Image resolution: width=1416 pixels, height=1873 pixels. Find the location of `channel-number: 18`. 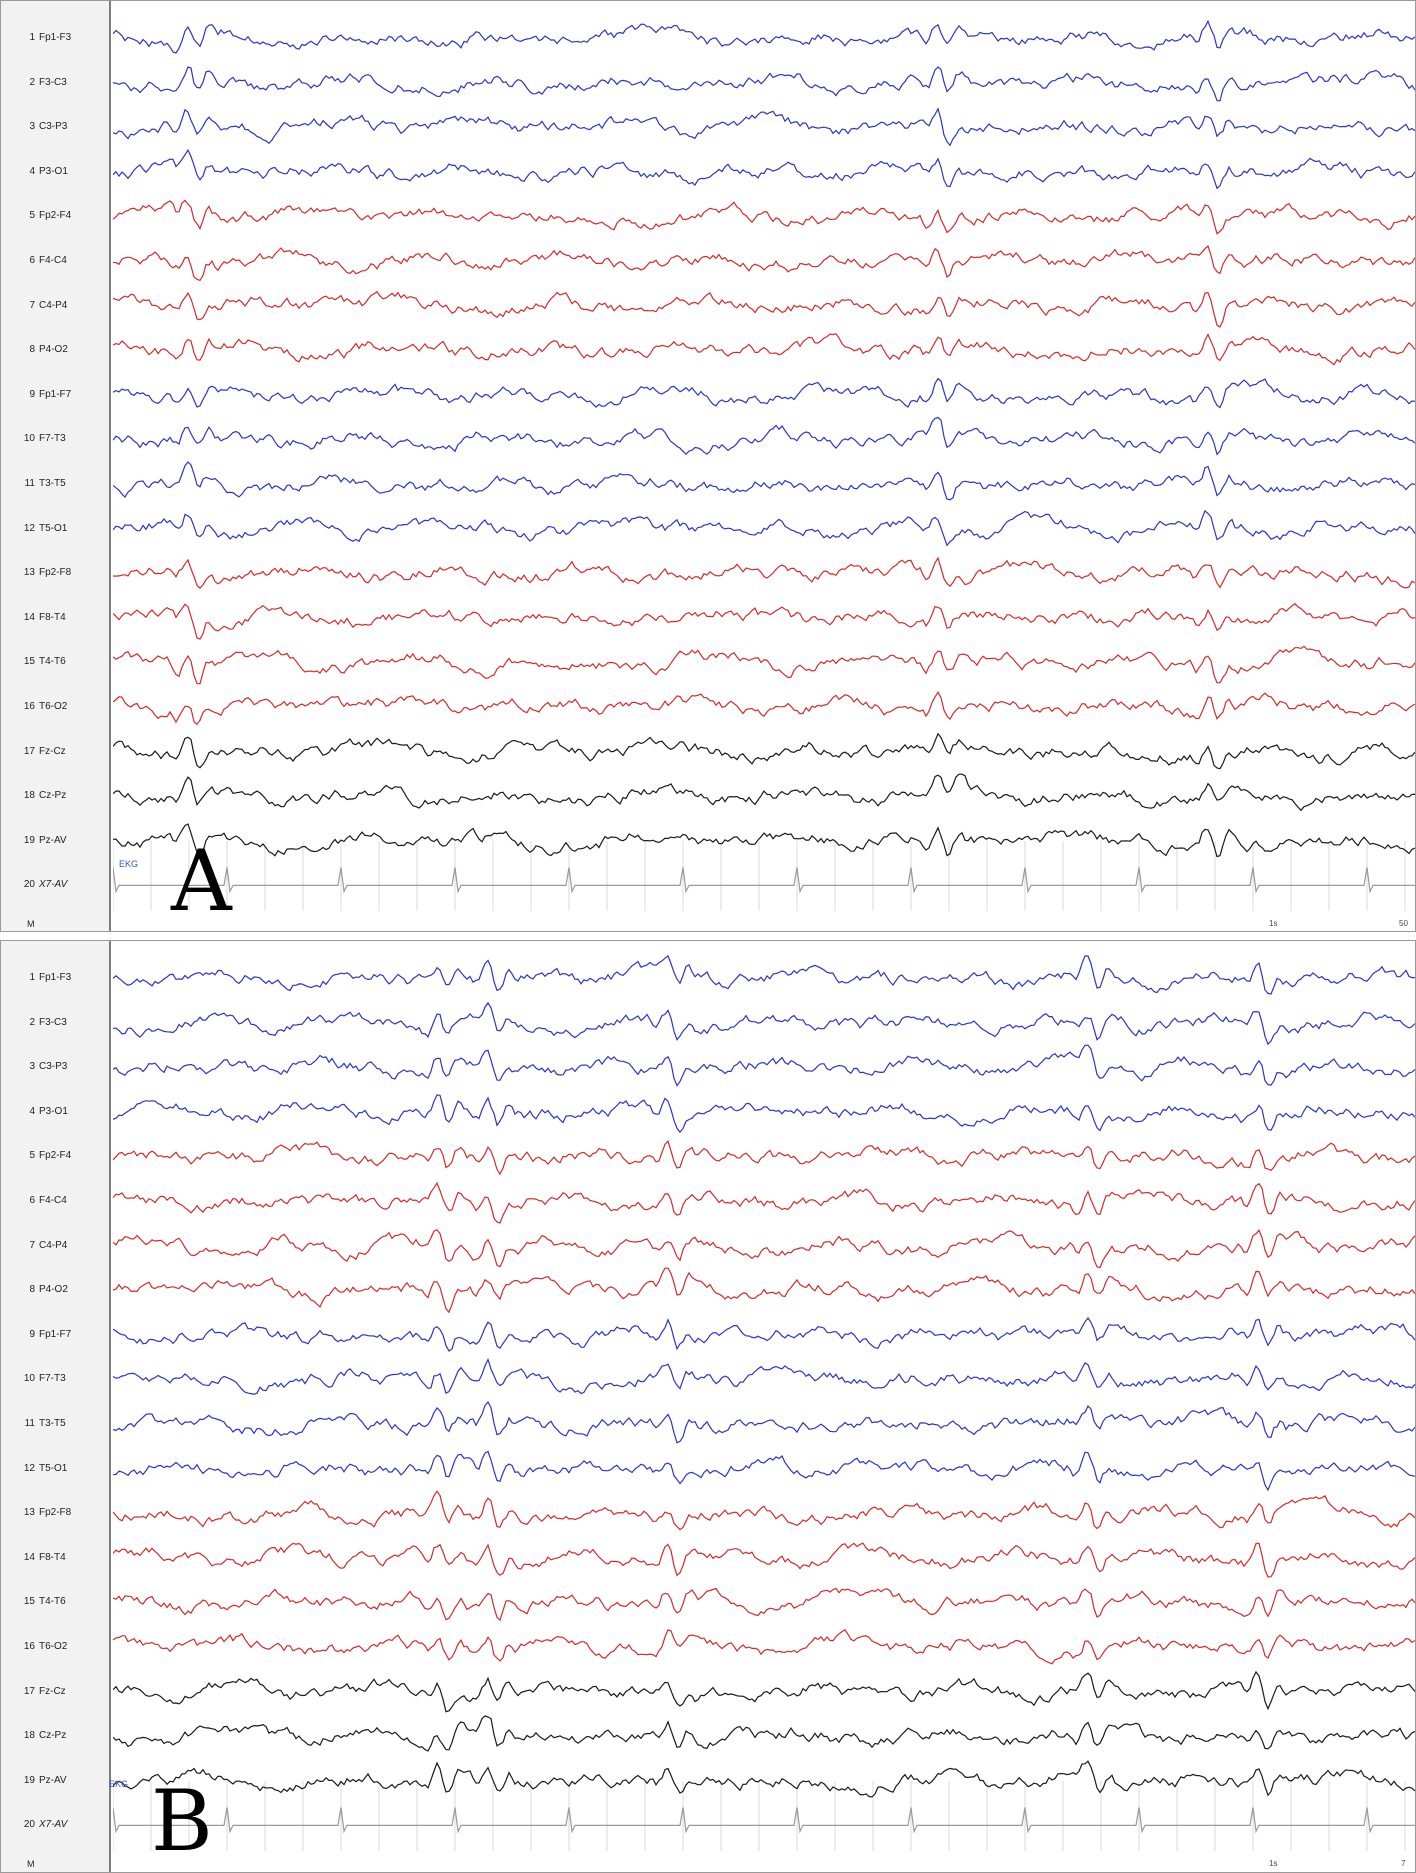

channel-number: 18 is located at coordinates (29, 796).